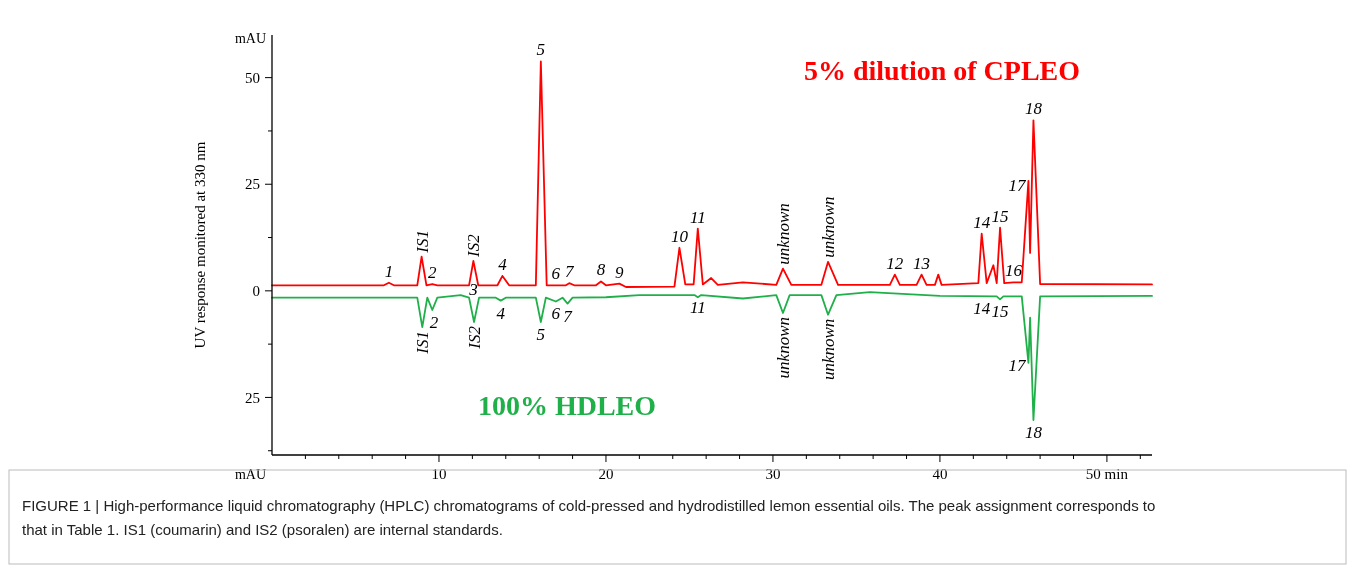  Describe the element at coordinates (601, 270) in the screenshot. I see `annotation: 8` at that location.